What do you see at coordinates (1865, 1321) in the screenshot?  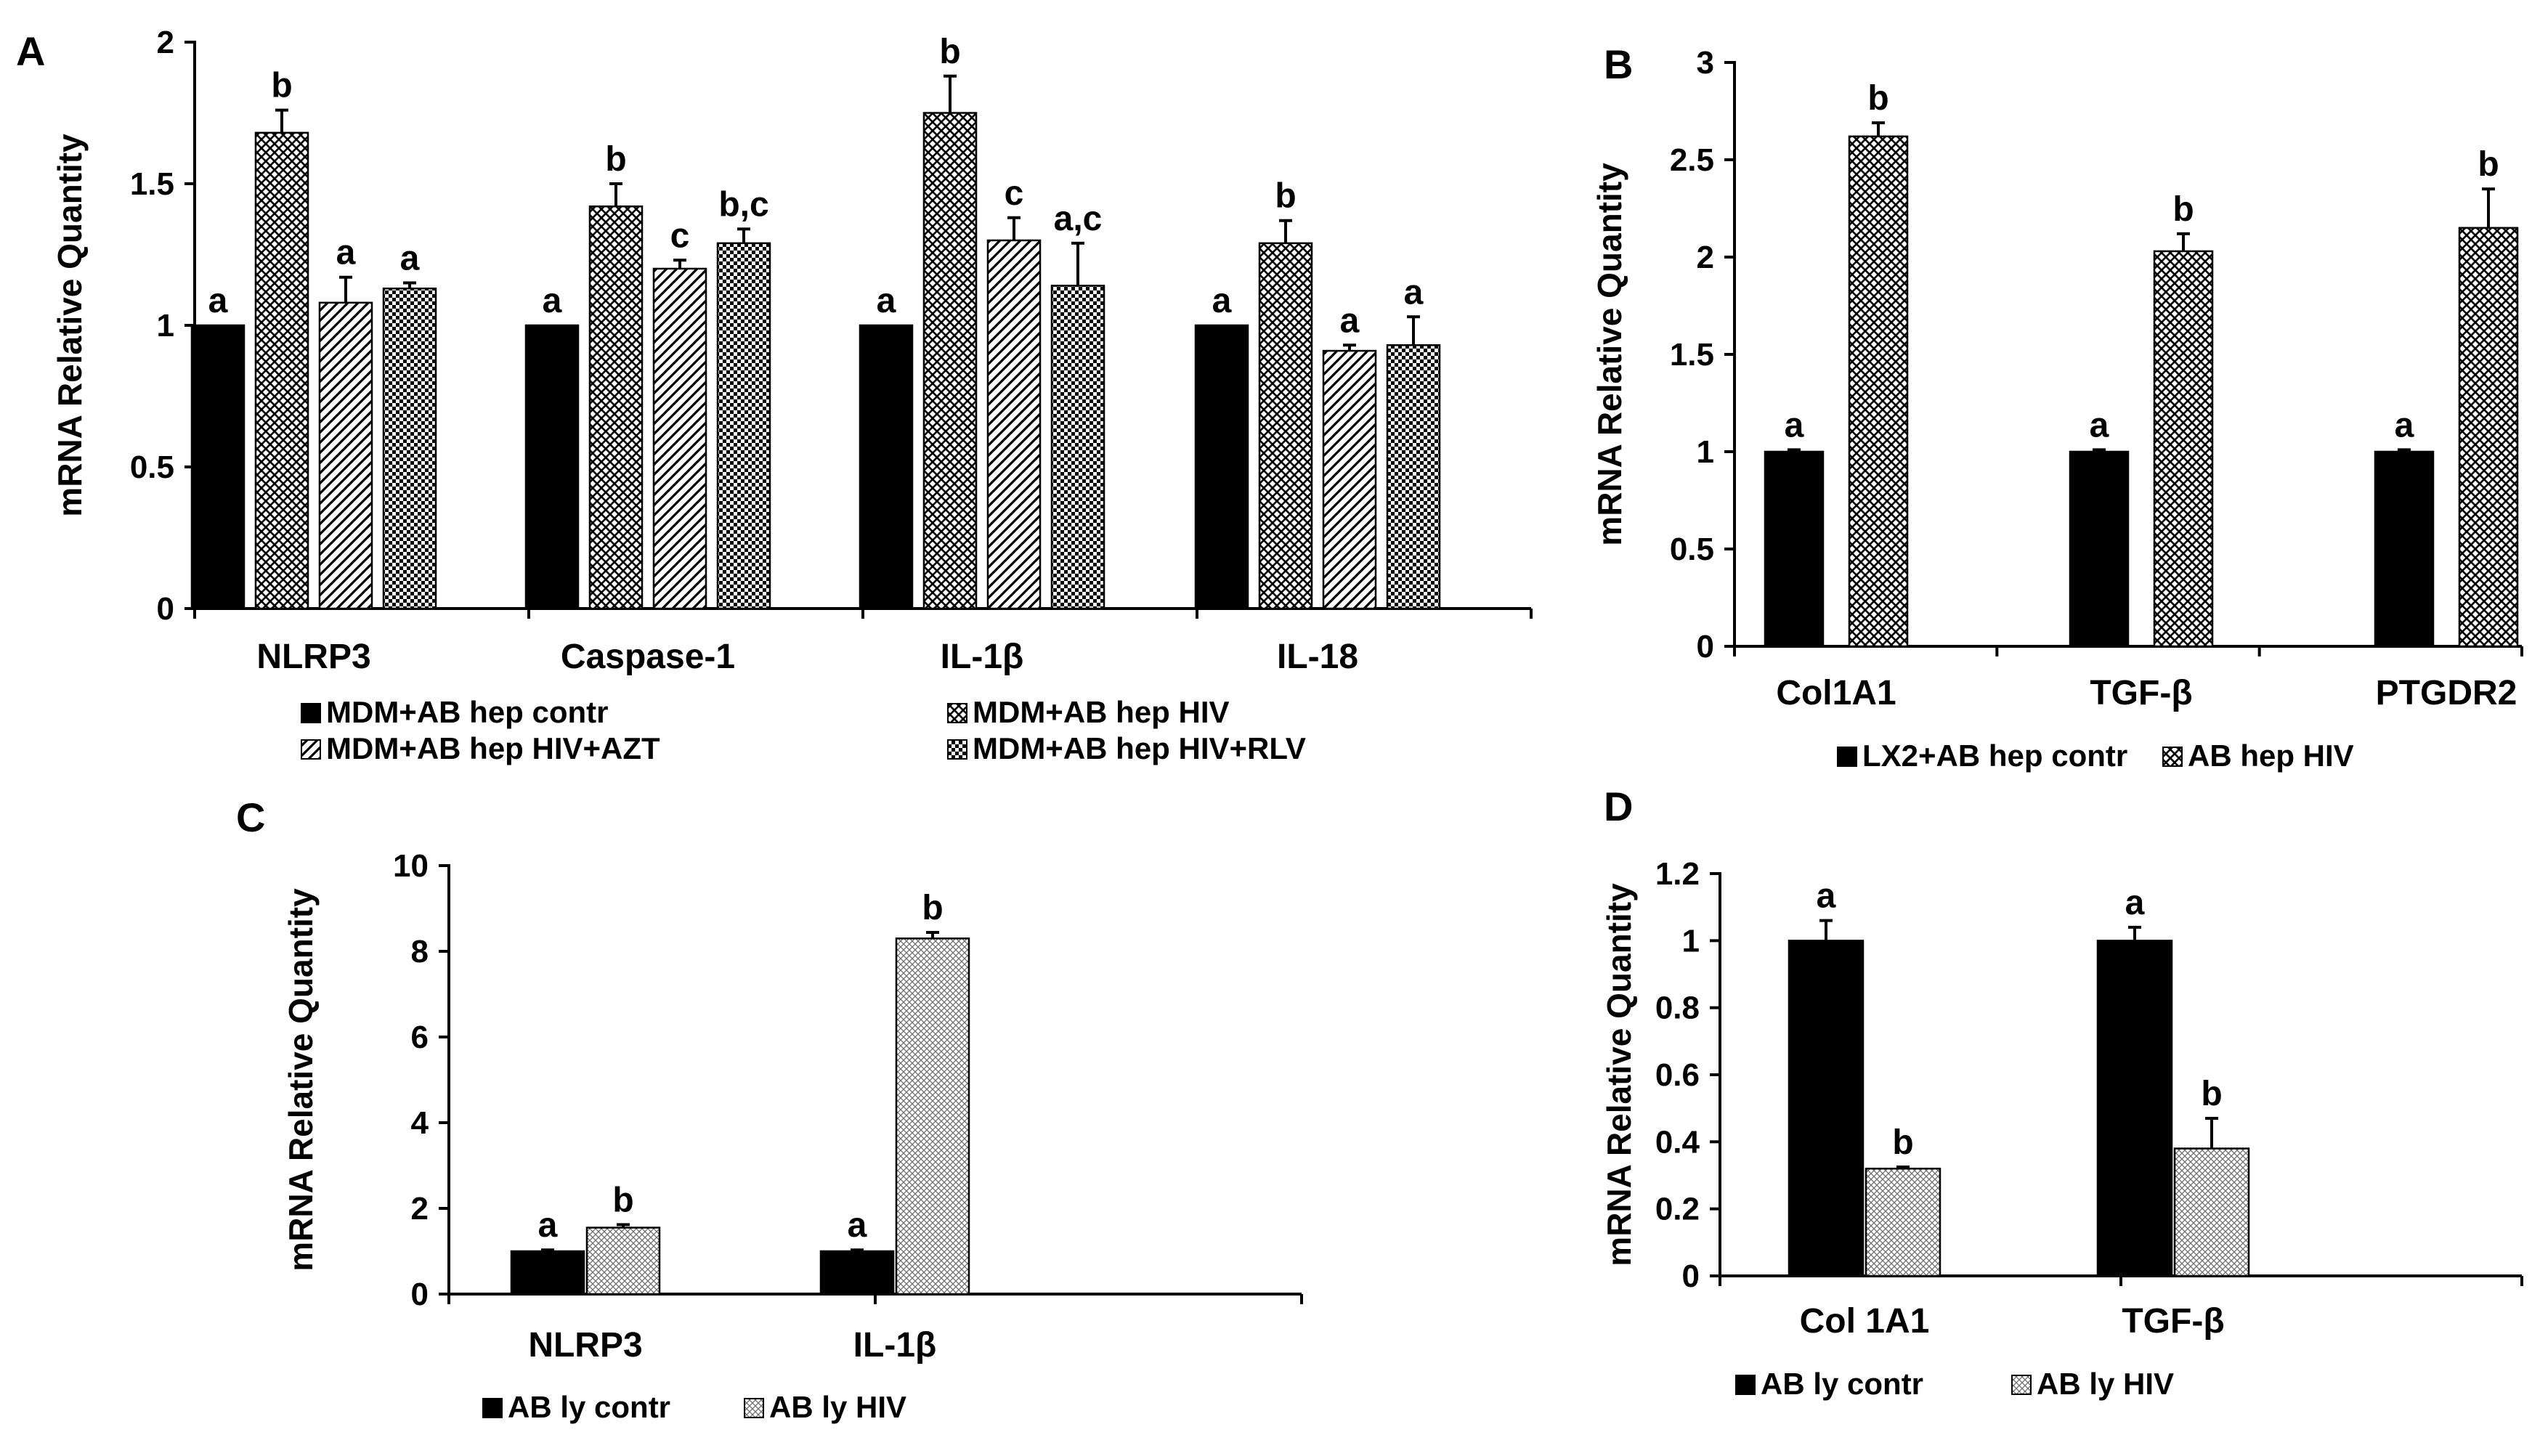 I see `category-label: Col 1A1` at bounding box center [1865, 1321].